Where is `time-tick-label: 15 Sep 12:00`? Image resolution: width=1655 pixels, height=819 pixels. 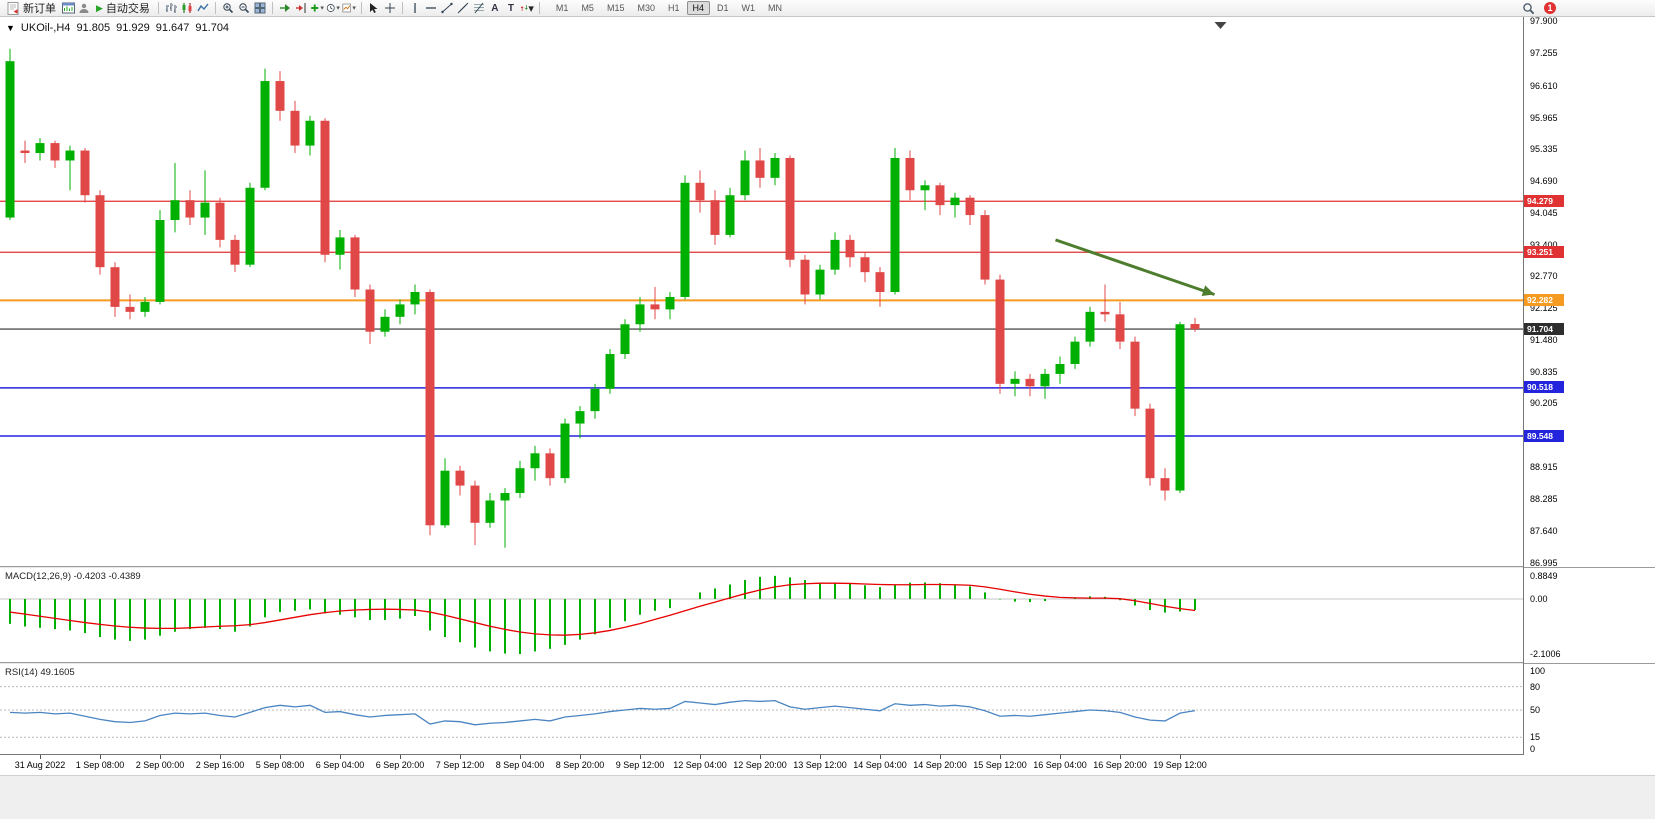
time-tick-label: 15 Sep 12:00 is located at coordinates (1000, 765).